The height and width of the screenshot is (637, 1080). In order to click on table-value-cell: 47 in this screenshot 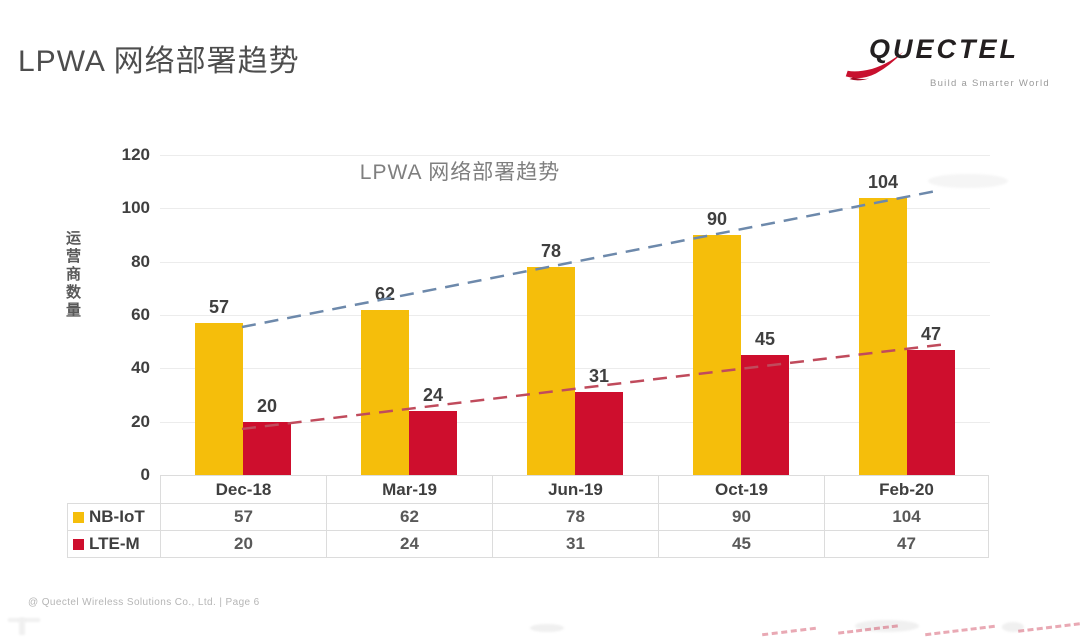, I will do `click(906, 544)`.